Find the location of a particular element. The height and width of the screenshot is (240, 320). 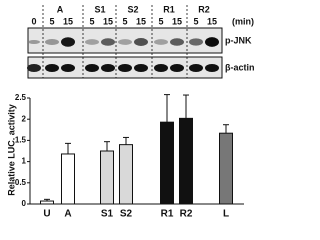

group-label: S1 is located at coordinates (99, 9).